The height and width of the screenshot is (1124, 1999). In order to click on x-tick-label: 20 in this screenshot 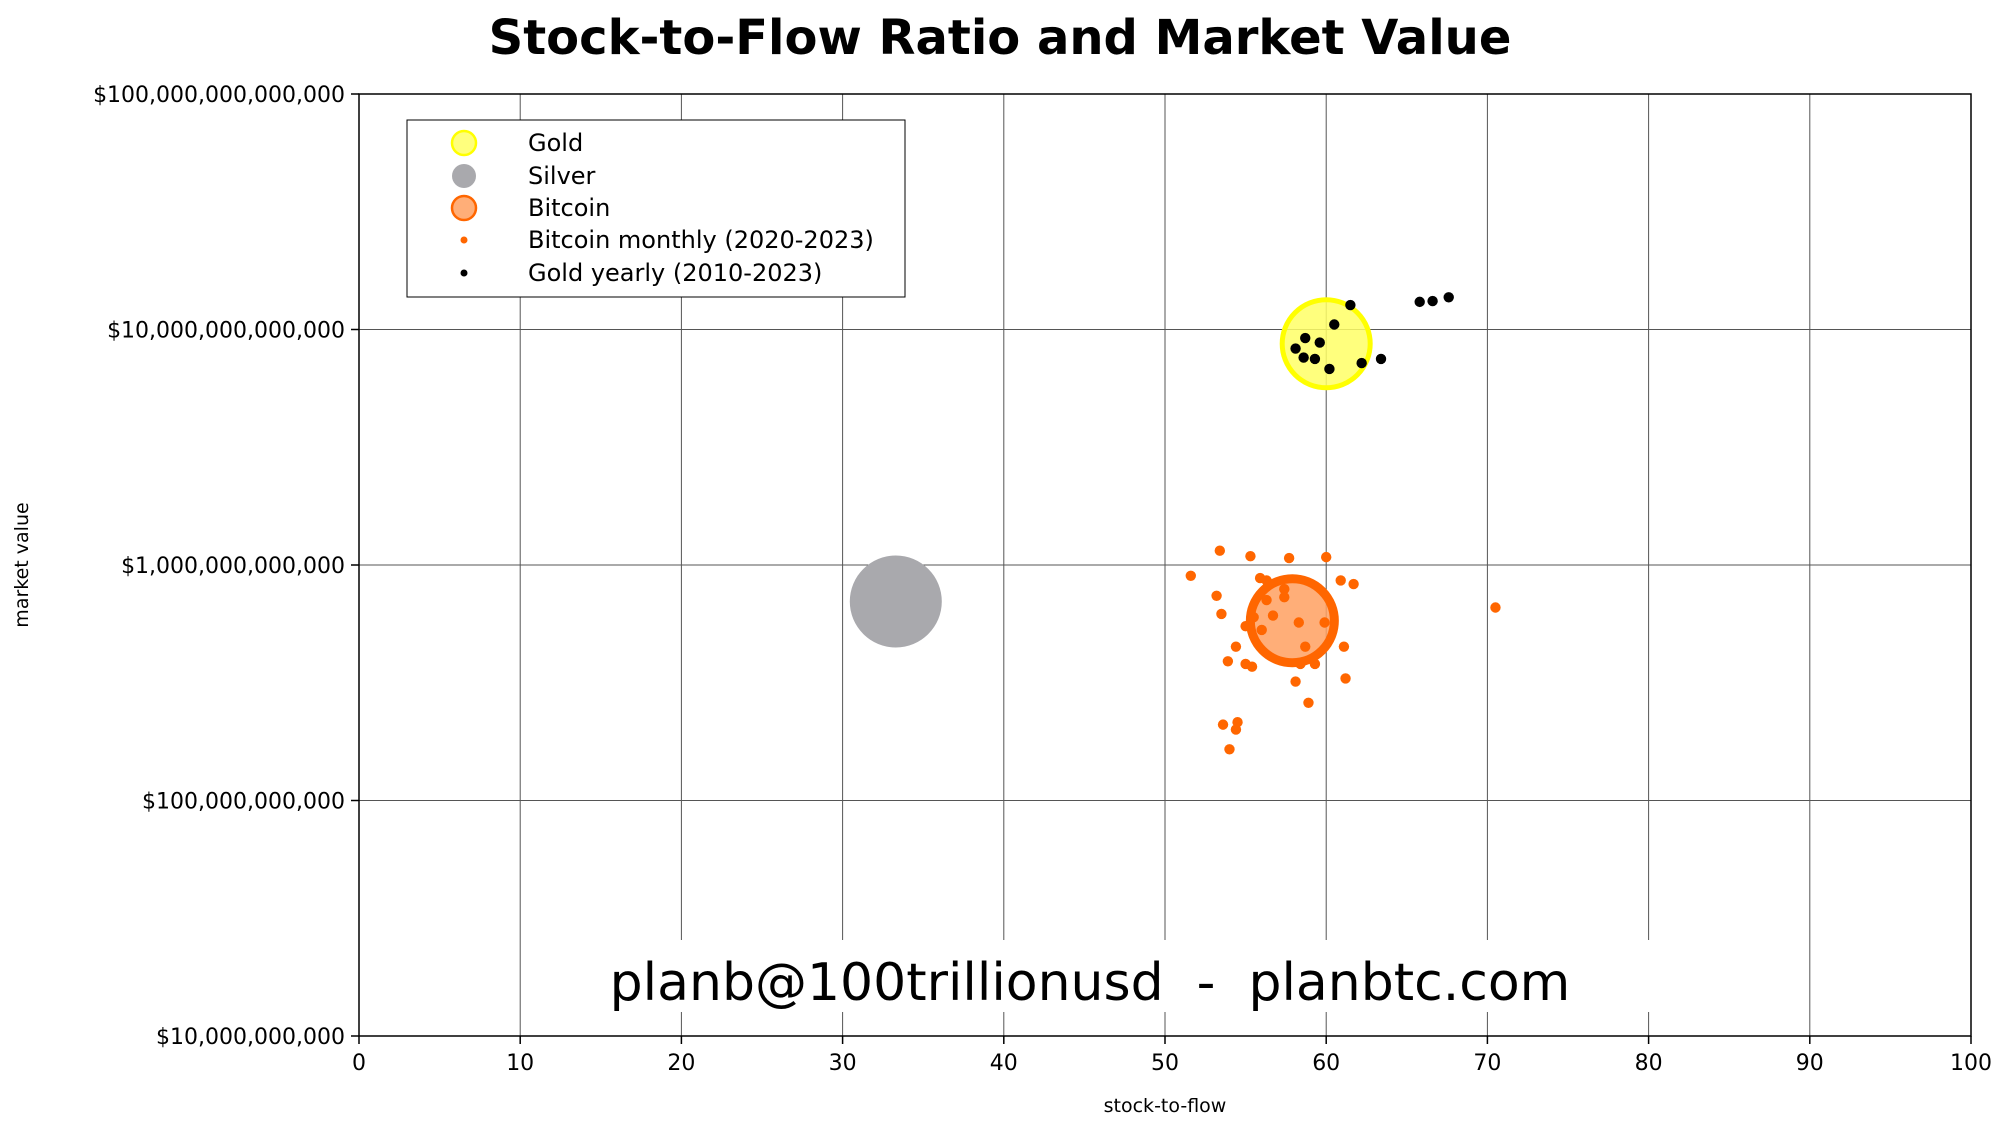, I will do `click(681, 1063)`.